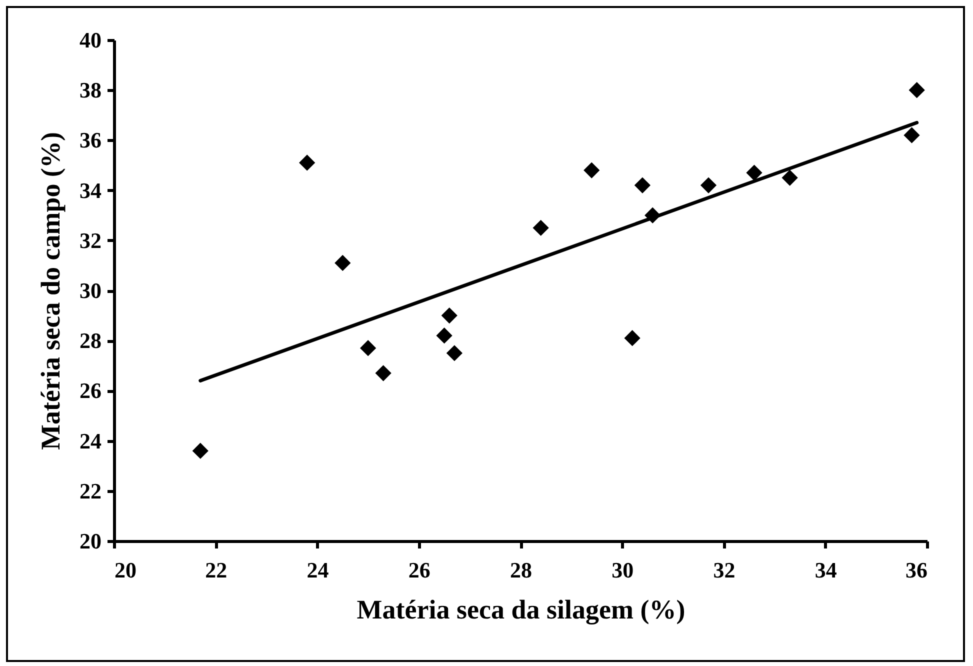 The image size is (973, 666). Describe the element at coordinates (91, 140) in the screenshot. I see `y-tick-label: 36` at that location.